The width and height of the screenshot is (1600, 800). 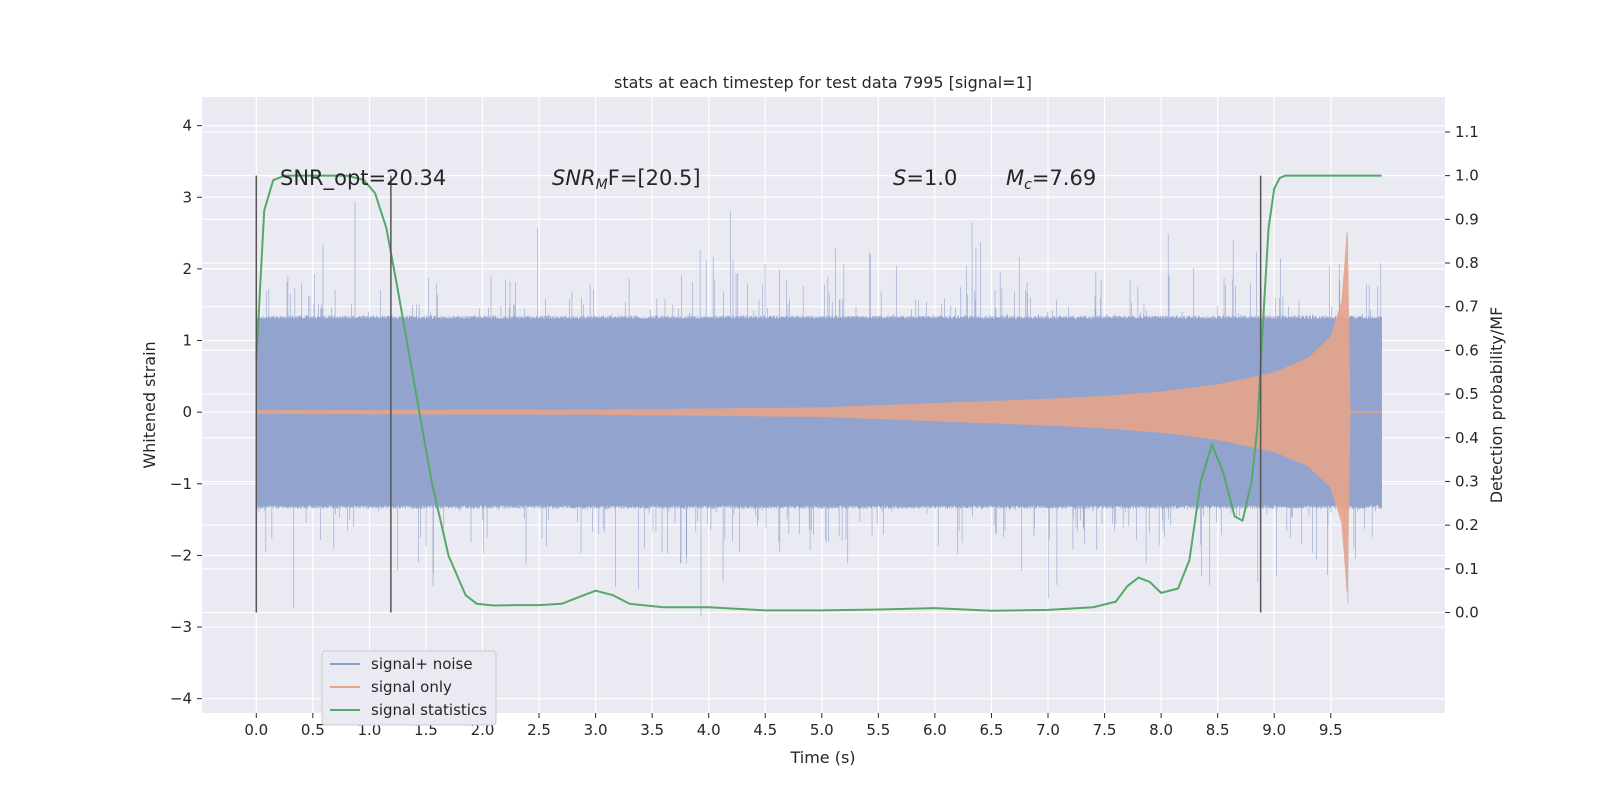 I want to click on x-tick-label-9: 4.5, so click(x=765, y=730).